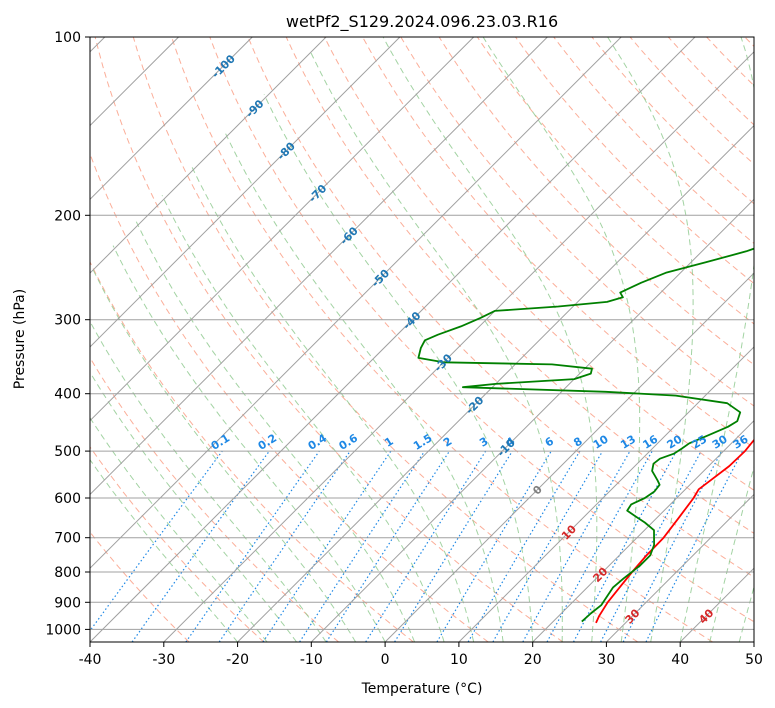 This screenshot has width=775, height=708. I want to click on x-tick-label: -10, so click(311, 660).